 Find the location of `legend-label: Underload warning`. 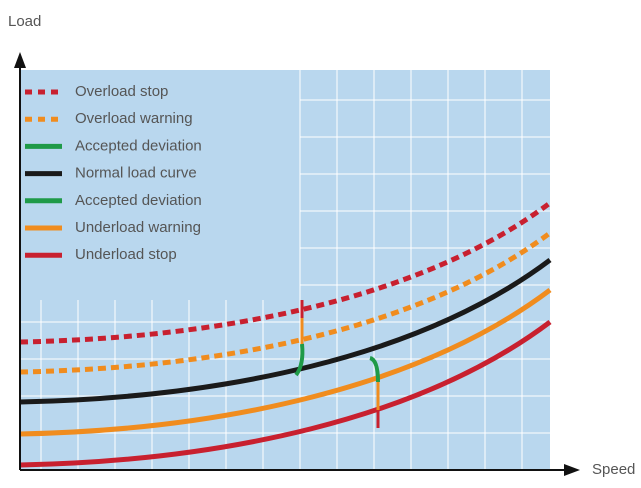

legend-label: Underload warning is located at coordinates (138, 227).